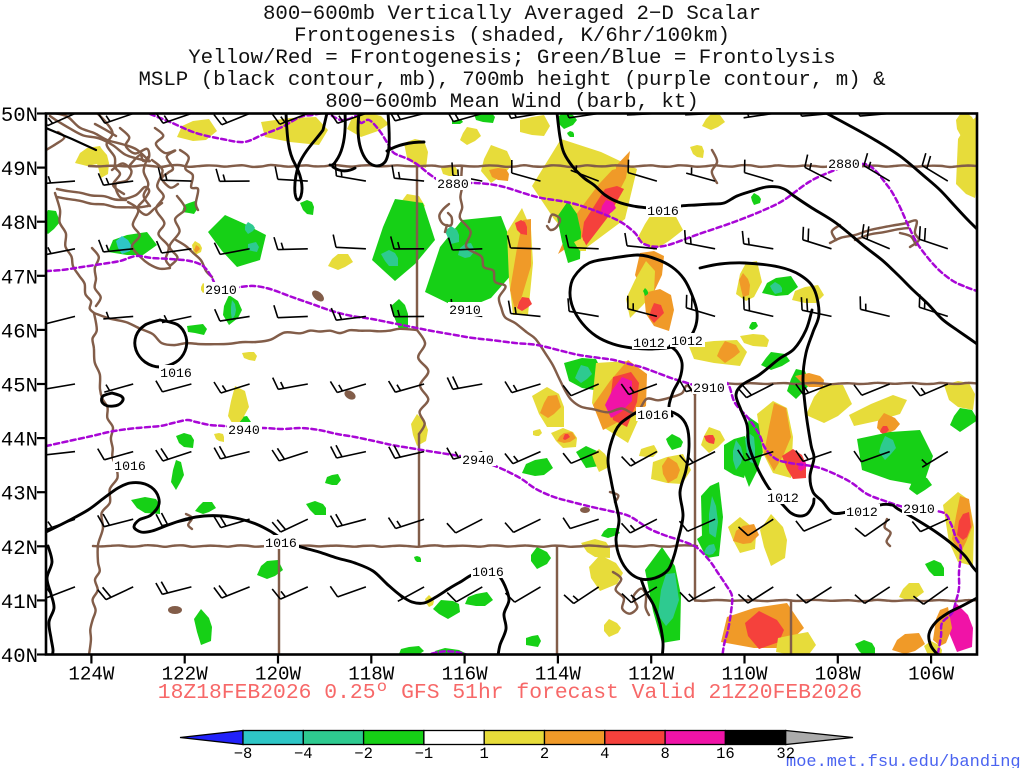 The width and height of the screenshot is (1024, 768). I want to click on svg-text: −8, so click(243, 754).